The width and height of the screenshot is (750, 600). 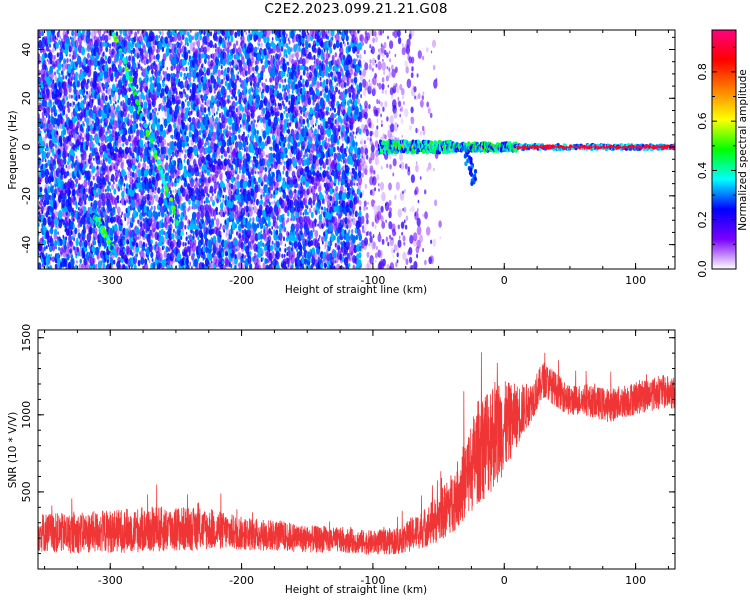 I want to click on spectrogram-xtick-label: -300, so click(x=110, y=280).